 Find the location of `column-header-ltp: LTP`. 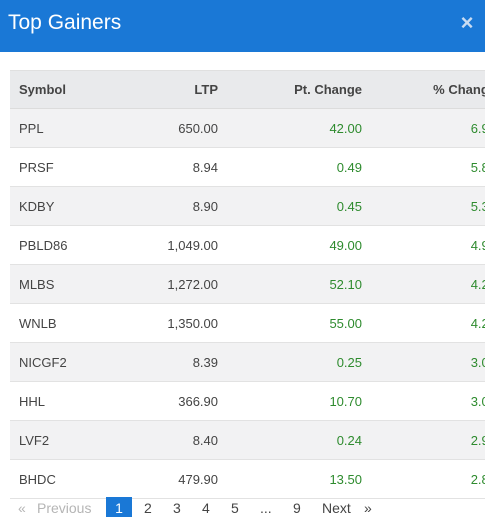

column-header-ltp: LTP is located at coordinates (175, 89).